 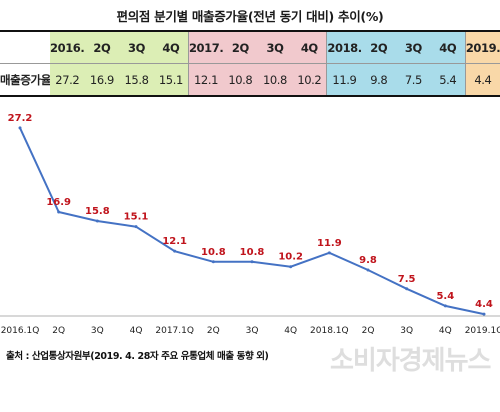 What do you see at coordinates (344, 80) in the screenshot?
I see `table-value-cell: 11.9` at bounding box center [344, 80].